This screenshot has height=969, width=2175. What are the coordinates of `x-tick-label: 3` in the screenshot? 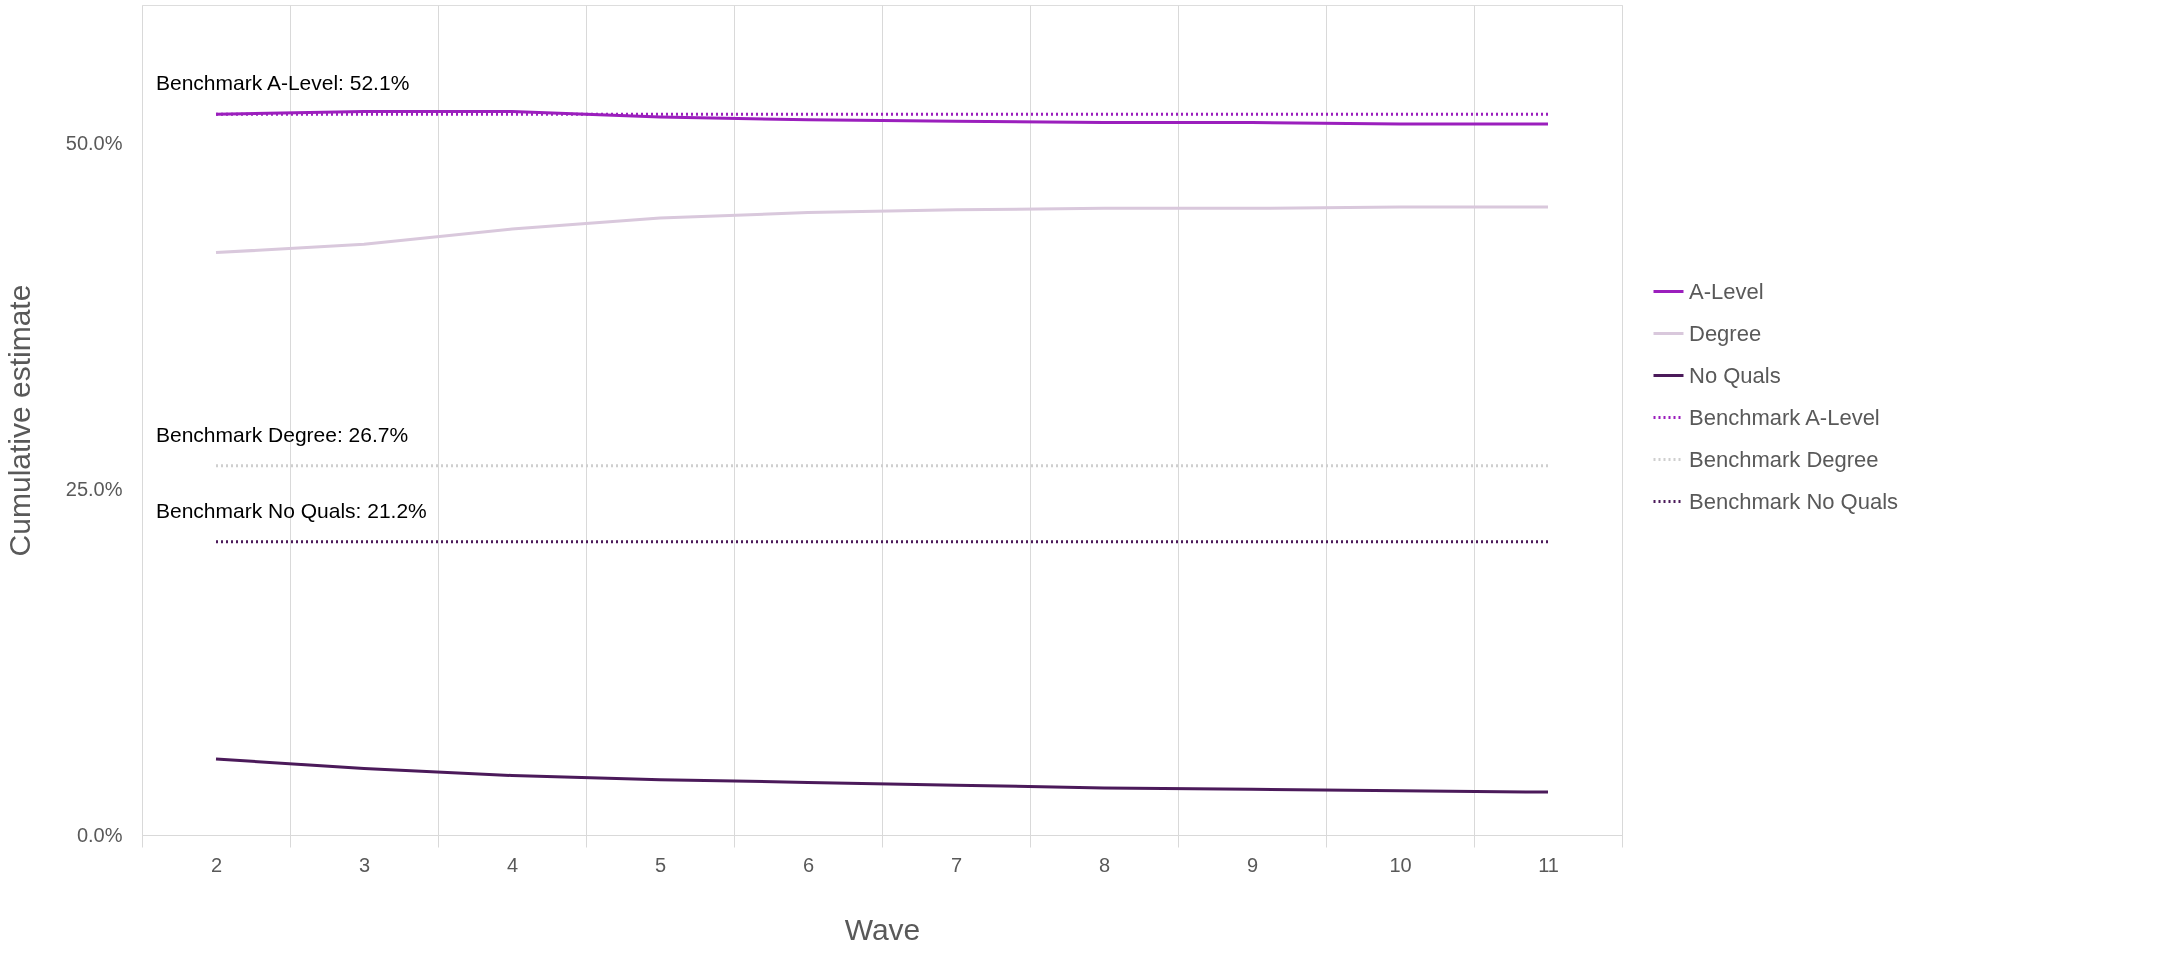 It's located at (364, 864).